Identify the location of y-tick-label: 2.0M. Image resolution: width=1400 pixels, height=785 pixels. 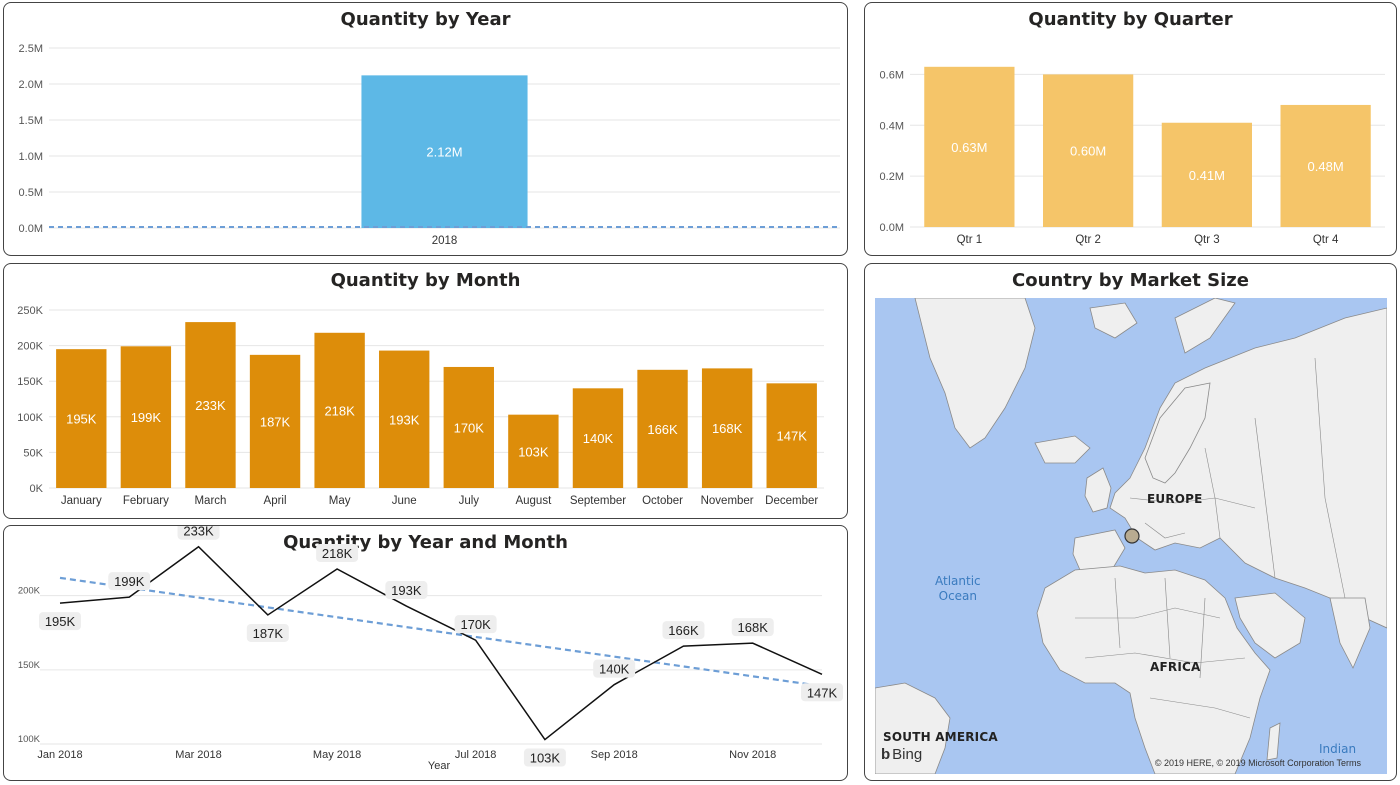
(31, 85).